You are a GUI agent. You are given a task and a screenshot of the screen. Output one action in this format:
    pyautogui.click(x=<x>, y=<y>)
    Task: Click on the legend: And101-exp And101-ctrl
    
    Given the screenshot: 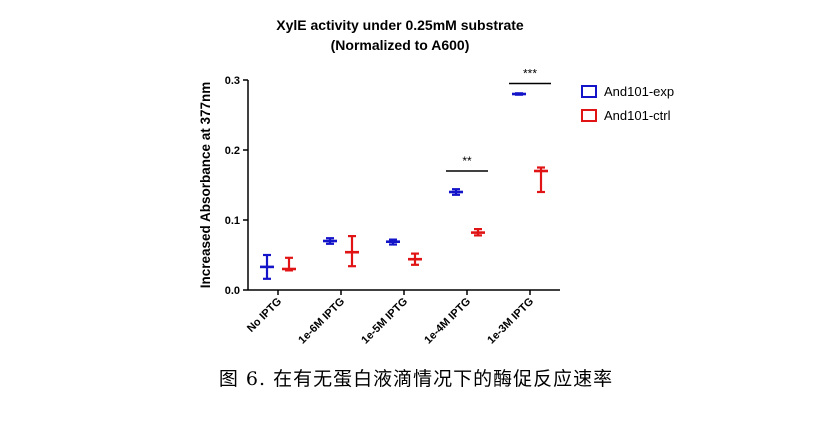 What is the action you would take?
    pyautogui.click(x=627, y=103)
    